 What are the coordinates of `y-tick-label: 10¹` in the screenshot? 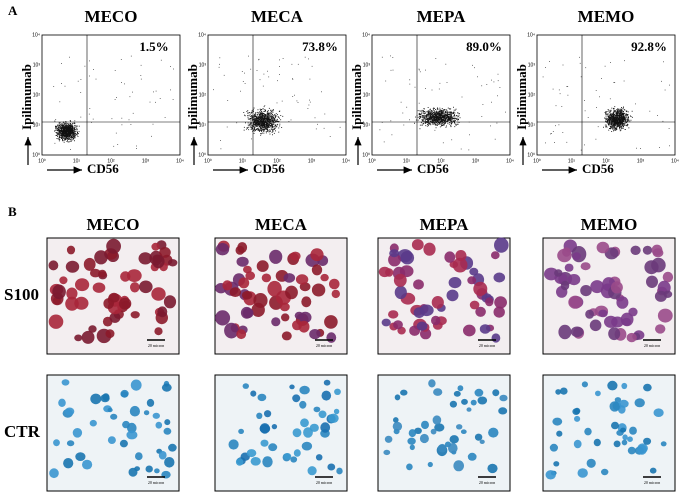 It's located at (37, 125).